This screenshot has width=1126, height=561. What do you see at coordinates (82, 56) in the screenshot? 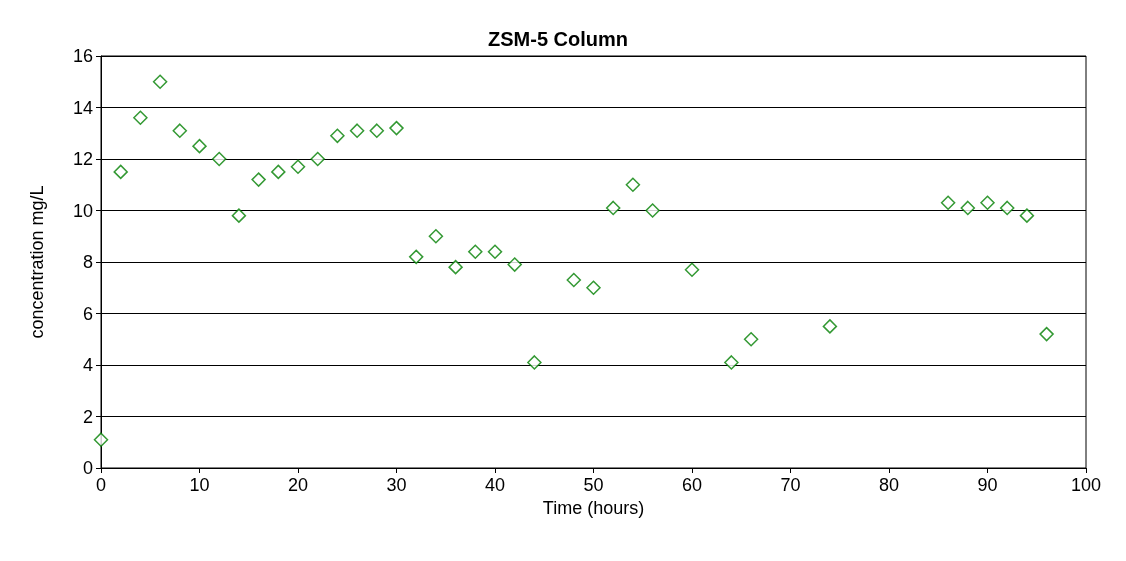
I see `y-tick-label: 16` at bounding box center [82, 56].